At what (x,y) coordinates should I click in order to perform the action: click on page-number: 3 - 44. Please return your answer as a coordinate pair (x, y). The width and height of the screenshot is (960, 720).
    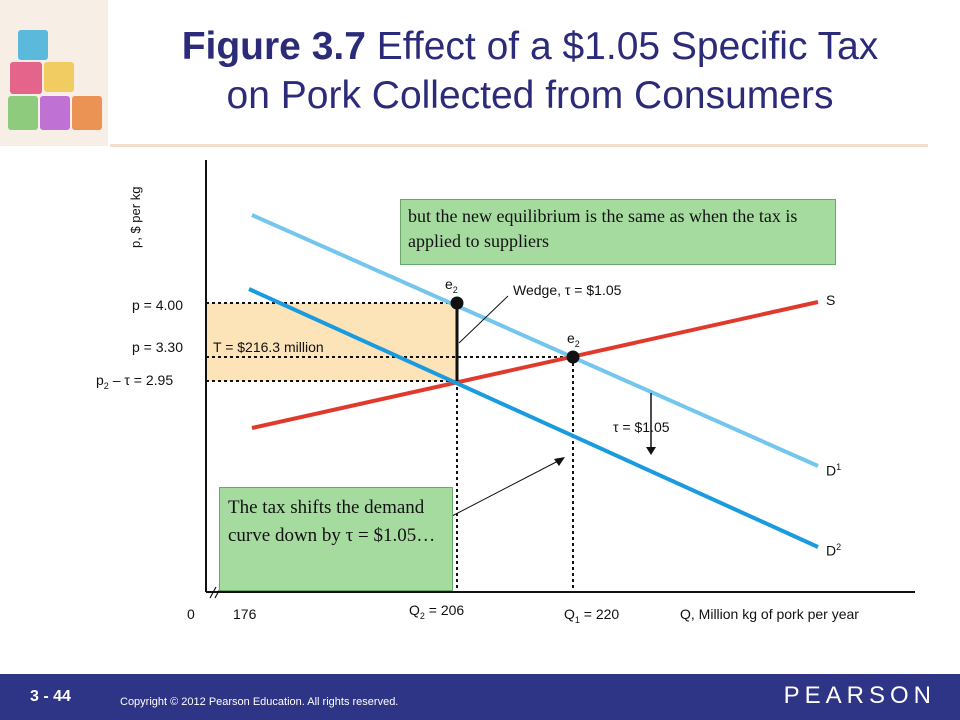
    Looking at the image, I should click on (50, 696).